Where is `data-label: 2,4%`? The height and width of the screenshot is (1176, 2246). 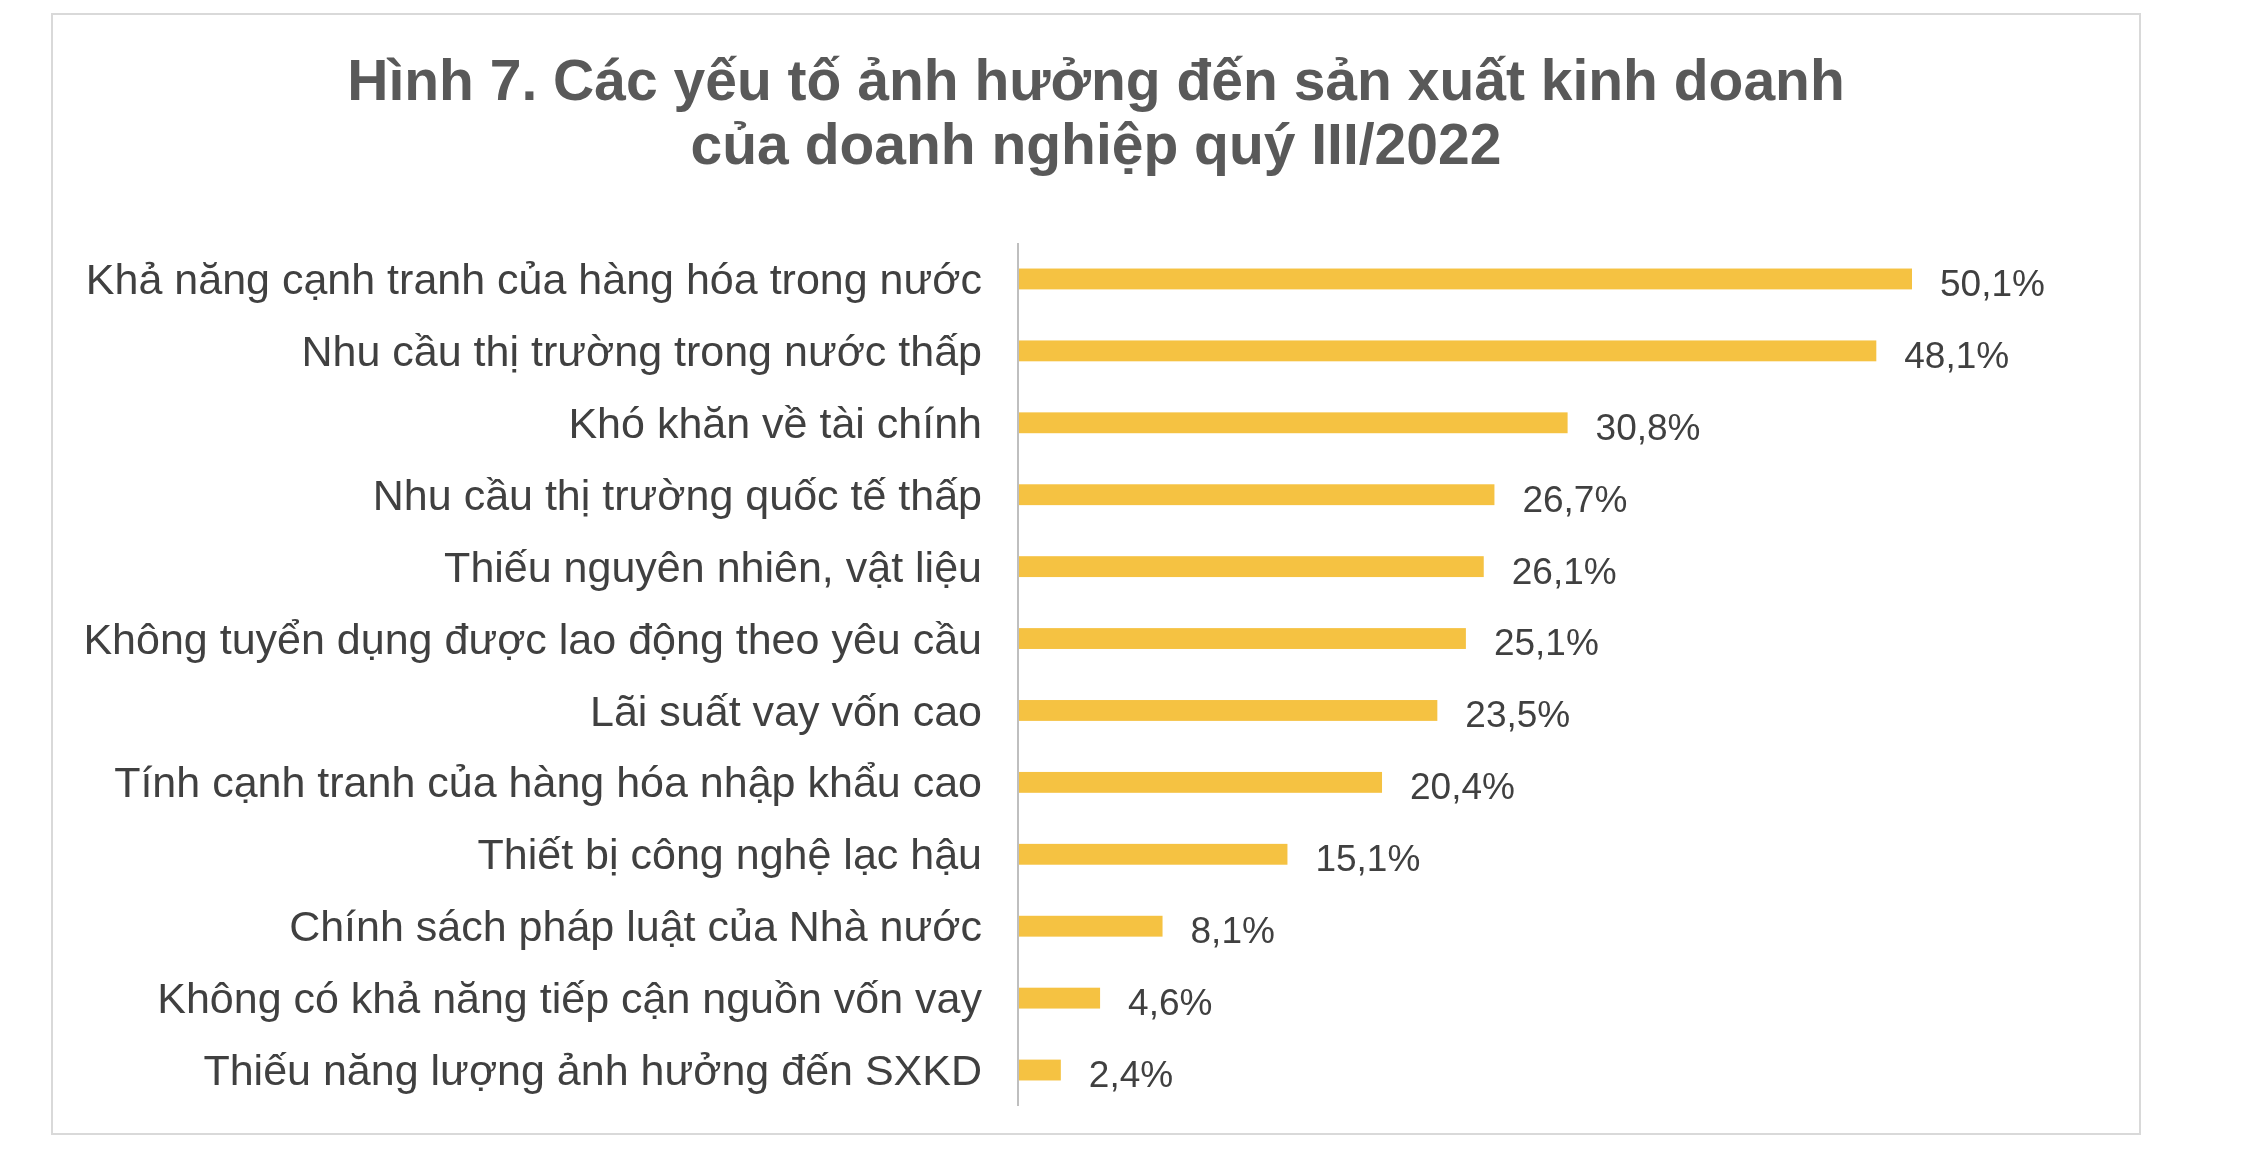
data-label: 2,4% is located at coordinates (1131, 1074).